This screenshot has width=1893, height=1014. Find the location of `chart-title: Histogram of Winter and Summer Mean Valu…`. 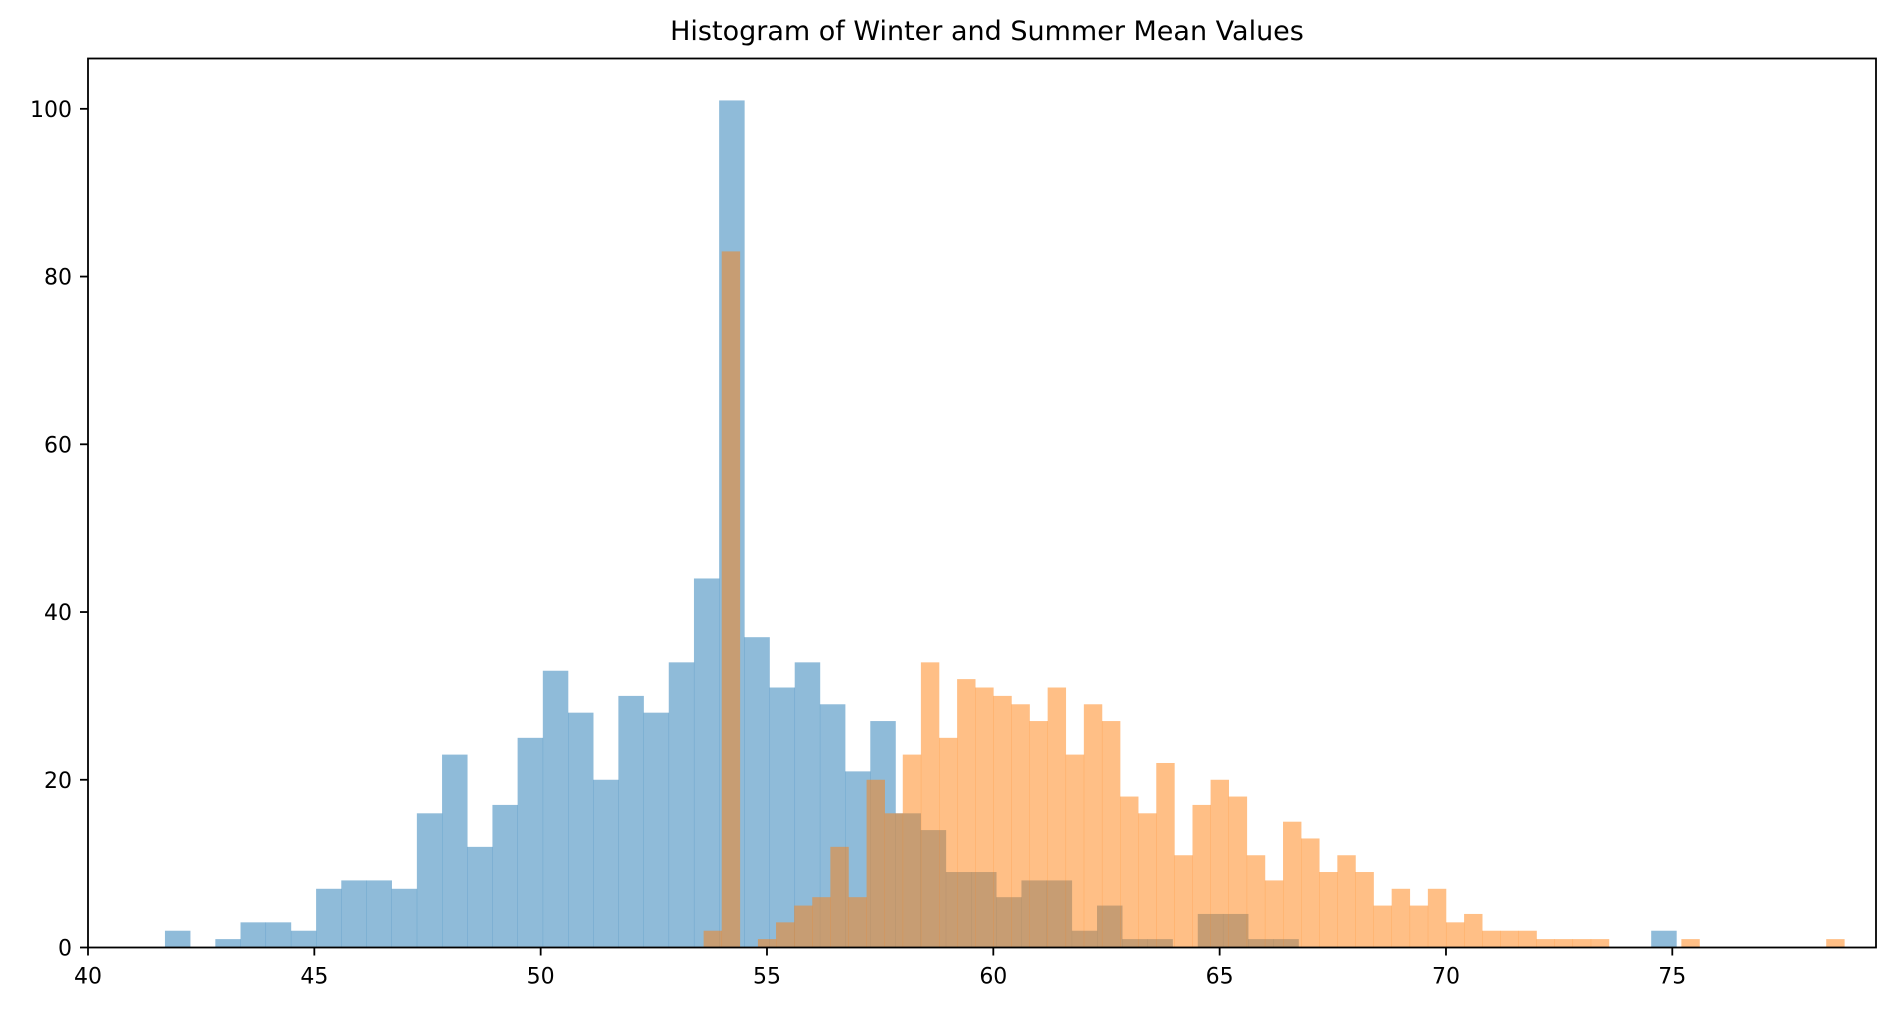

chart-title: Histogram of Winter and Summer Mean Valu… is located at coordinates (987, 31).